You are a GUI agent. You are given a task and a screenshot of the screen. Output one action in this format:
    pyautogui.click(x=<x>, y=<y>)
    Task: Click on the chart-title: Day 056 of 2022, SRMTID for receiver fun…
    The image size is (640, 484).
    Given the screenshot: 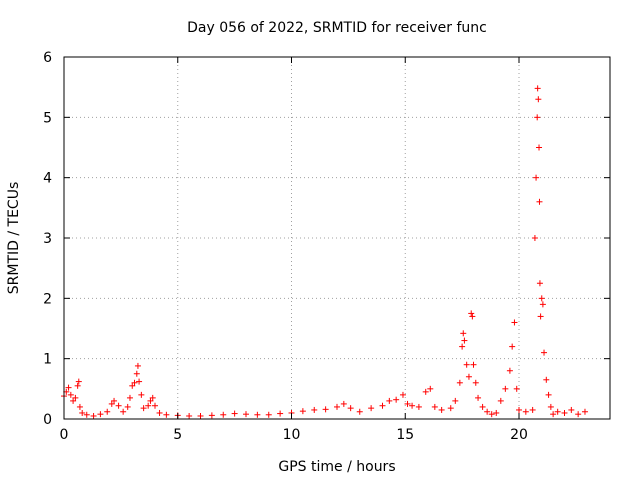 What is the action you would take?
    pyautogui.click(x=337, y=28)
    